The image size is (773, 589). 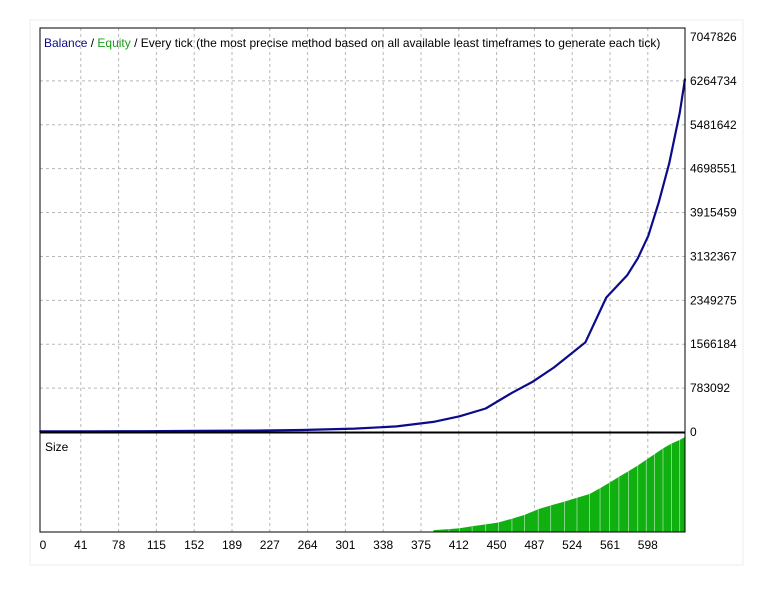 I want to click on legend-sep: /, so click(x=92, y=43).